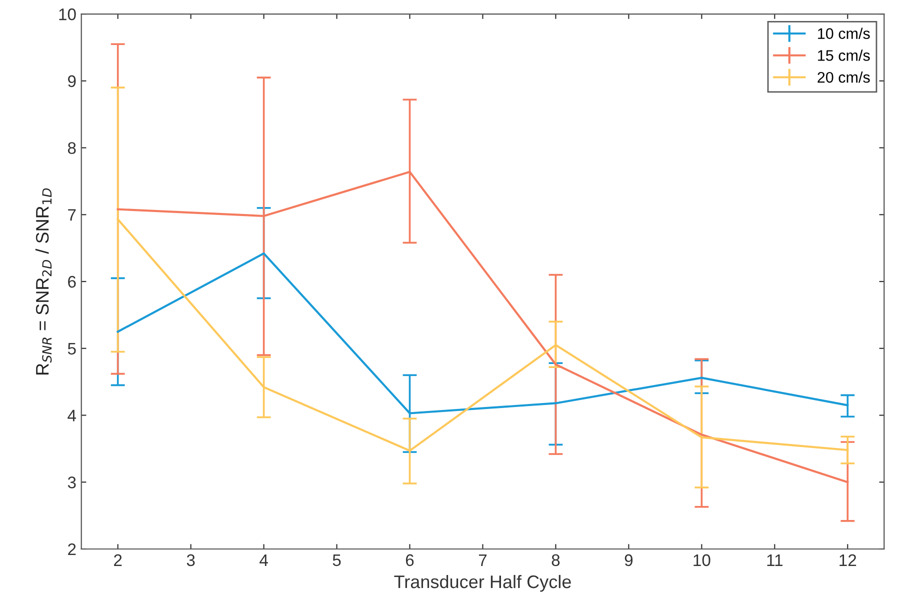  What do you see at coordinates (72, 549) in the screenshot?
I see `y-tick-label: 2` at bounding box center [72, 549].